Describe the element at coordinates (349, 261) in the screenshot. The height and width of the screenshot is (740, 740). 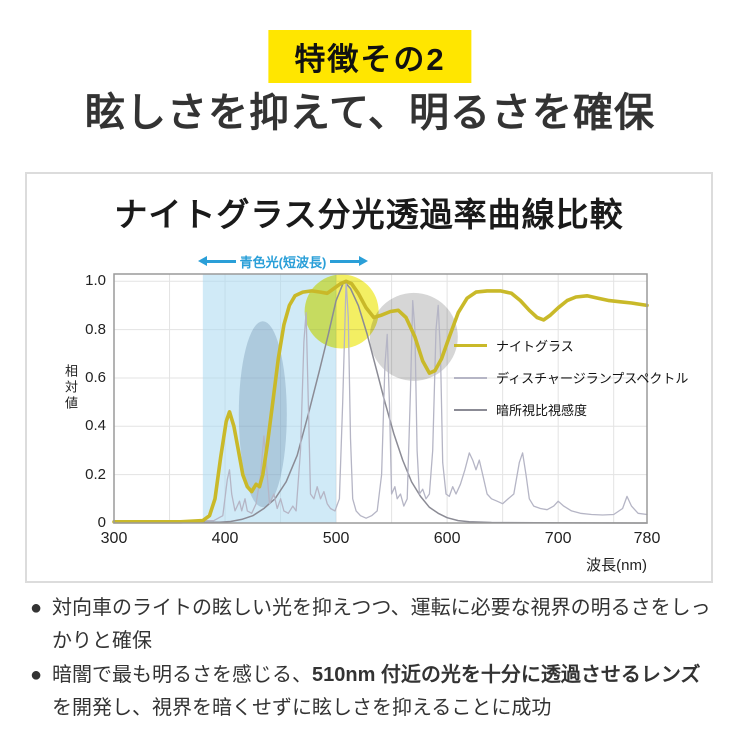
I see `arrow-right-icon` at that location.